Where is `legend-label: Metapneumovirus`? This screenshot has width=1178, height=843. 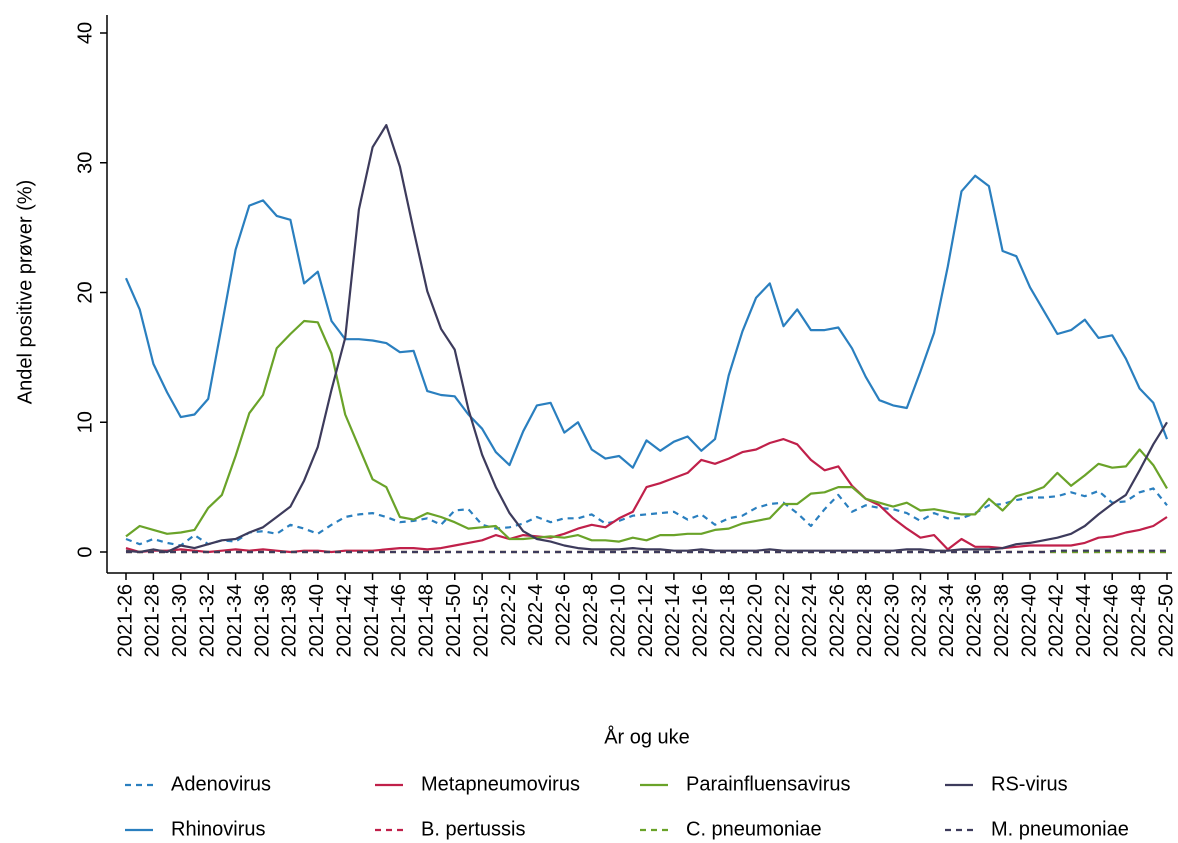
legend-label: Metapneumovirus is located at coordinates (500, 784).